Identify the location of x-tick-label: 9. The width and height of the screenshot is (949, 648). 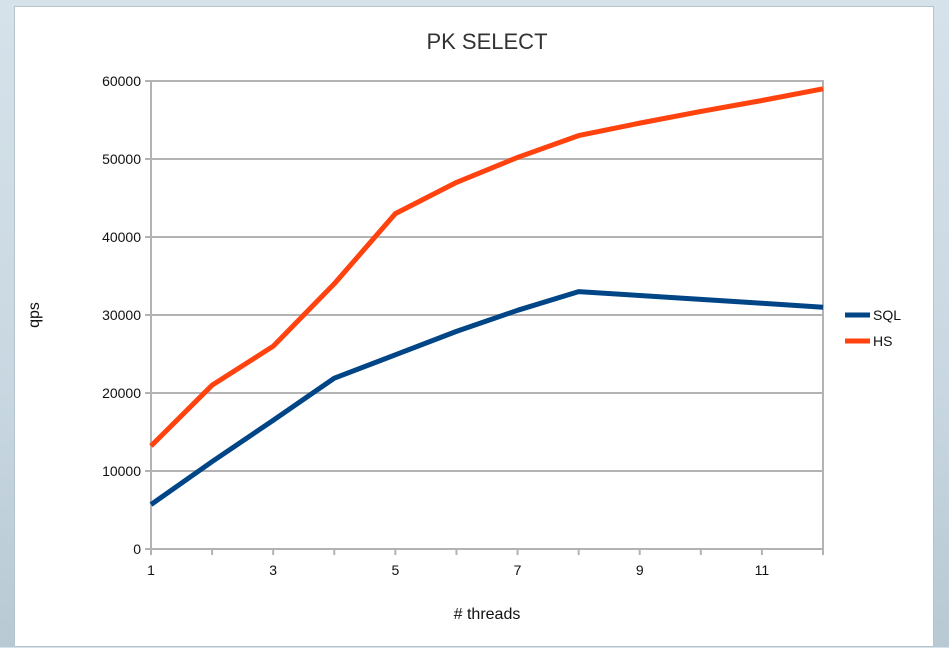
(640, 570).